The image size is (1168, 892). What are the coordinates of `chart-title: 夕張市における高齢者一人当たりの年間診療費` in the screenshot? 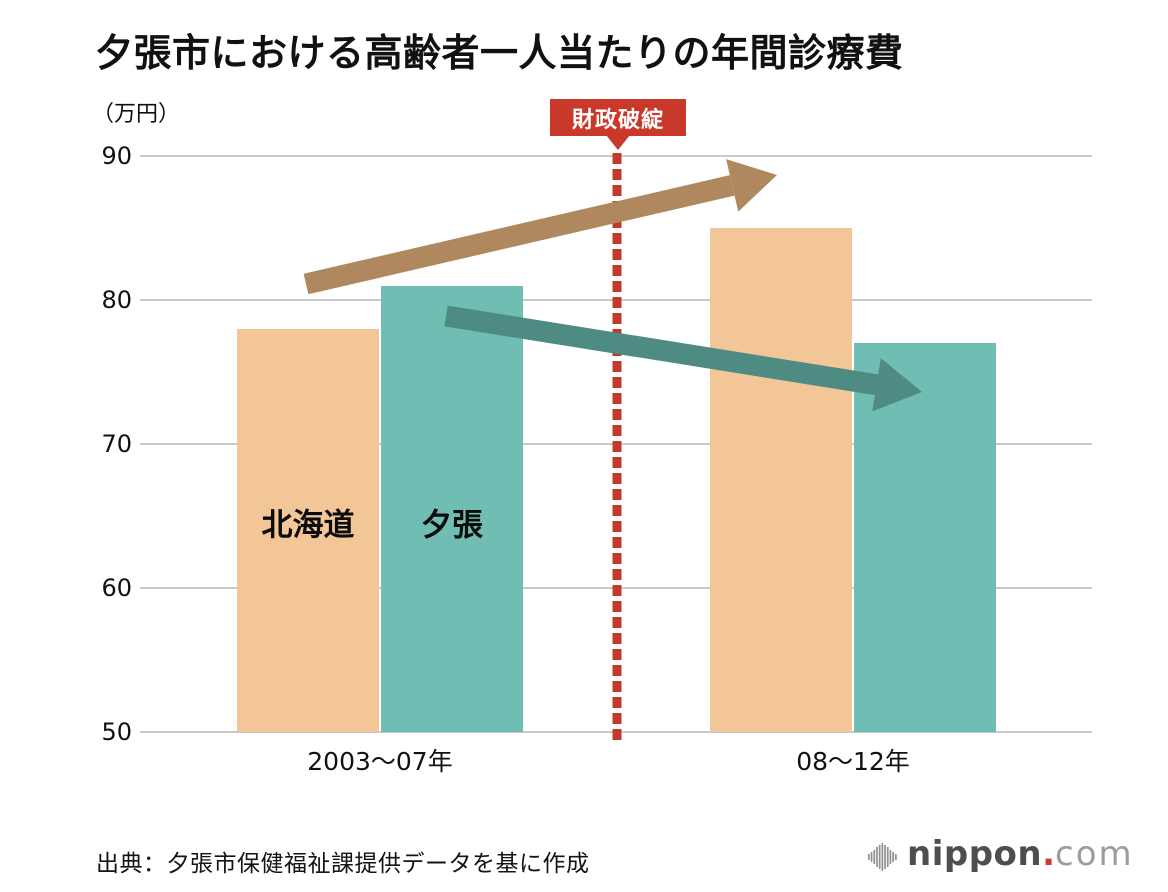 It's located at (499, 53).